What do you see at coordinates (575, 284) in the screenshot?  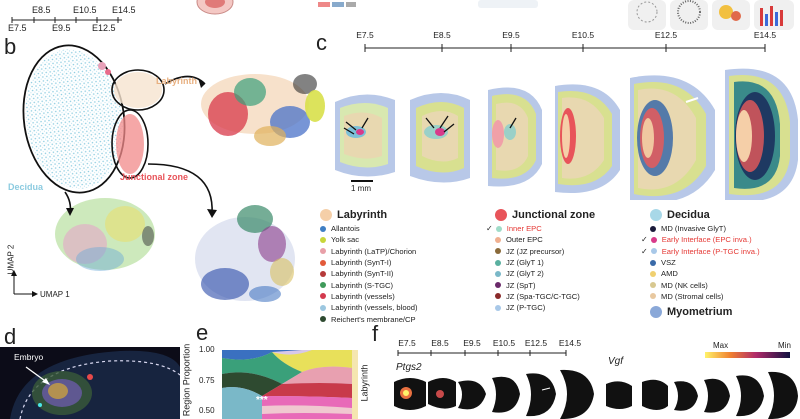 I see `legend-junctional-item: JZ (SpT)` at bounding box center [575, 284].